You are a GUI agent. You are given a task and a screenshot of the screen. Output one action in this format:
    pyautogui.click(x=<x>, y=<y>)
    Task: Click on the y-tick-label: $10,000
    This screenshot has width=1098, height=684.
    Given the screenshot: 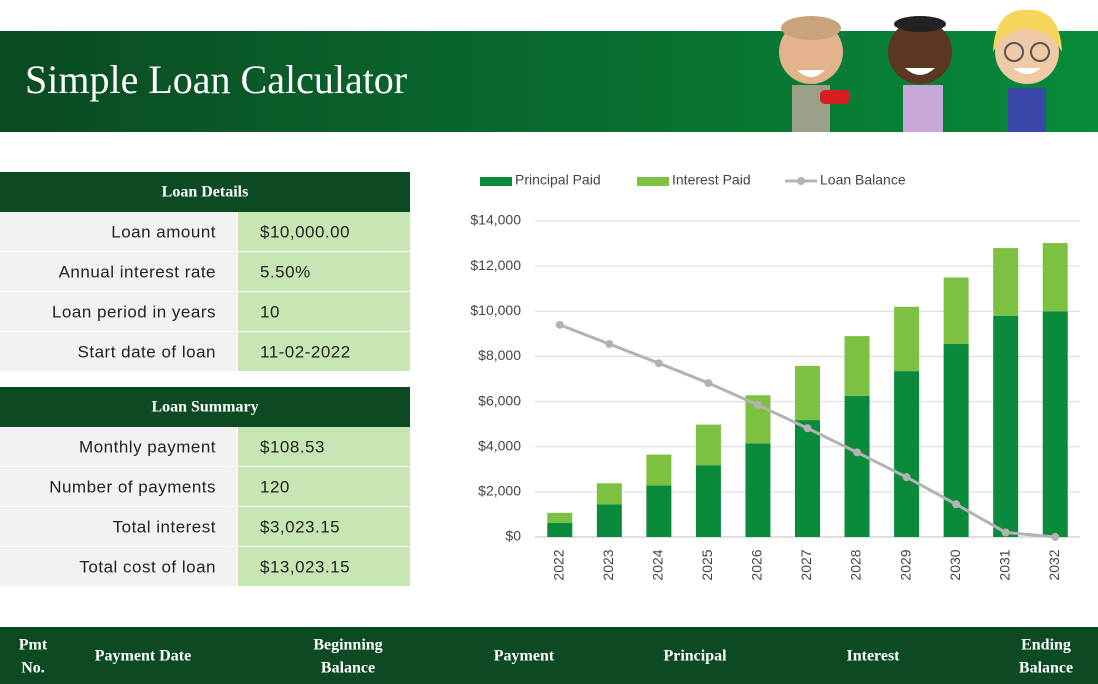 What is the action you would take?
    pyautogui.click(x=495, y=310)
    